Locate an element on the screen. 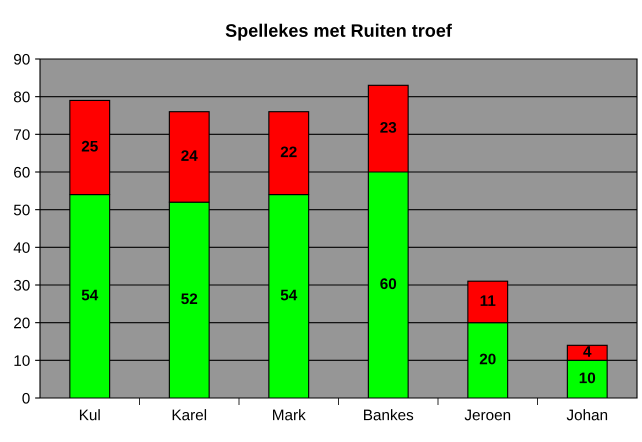 Image resolution: width=642 pixels, height=442 pixels. data-label: 20 is located at coordinates (488, 359).